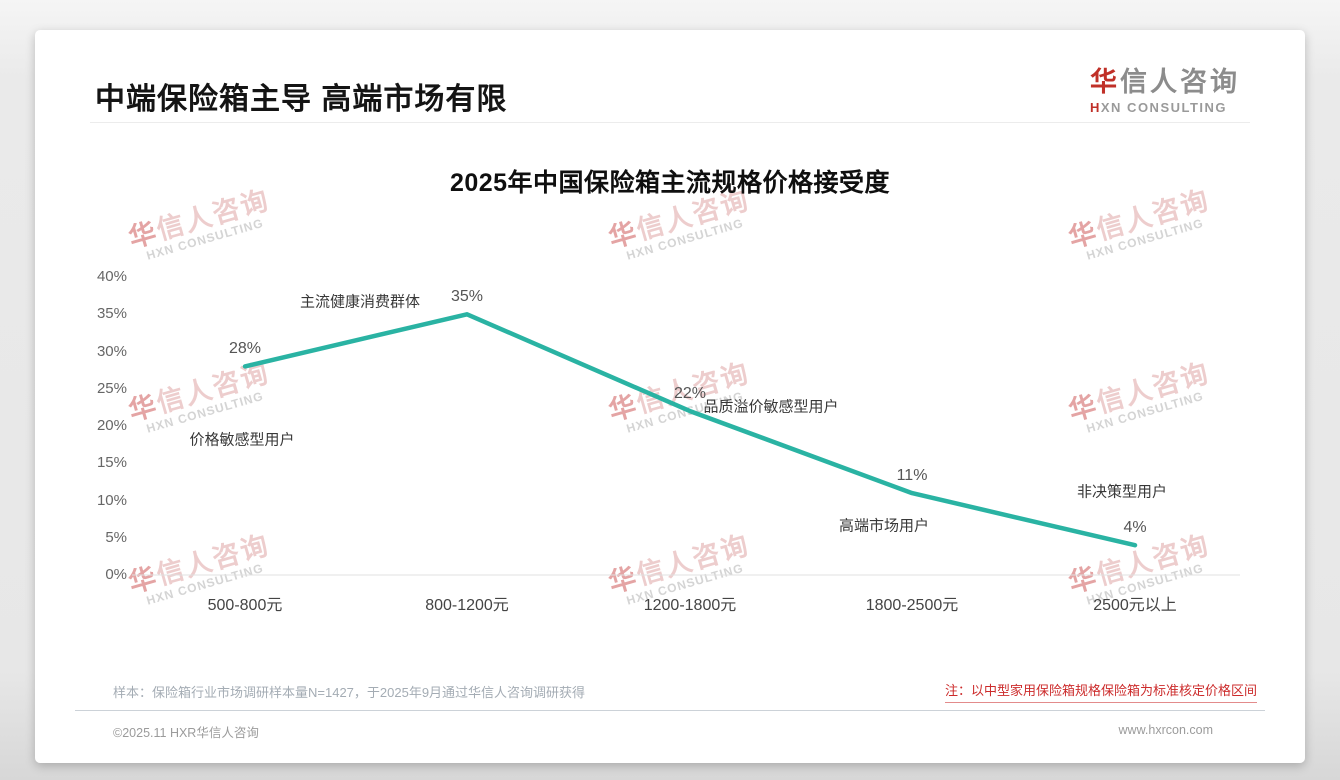  Describe the element at coordinates (1159, 107) in the screenshot. I see `logo-english-text: HXN CONSULTING` at that location.